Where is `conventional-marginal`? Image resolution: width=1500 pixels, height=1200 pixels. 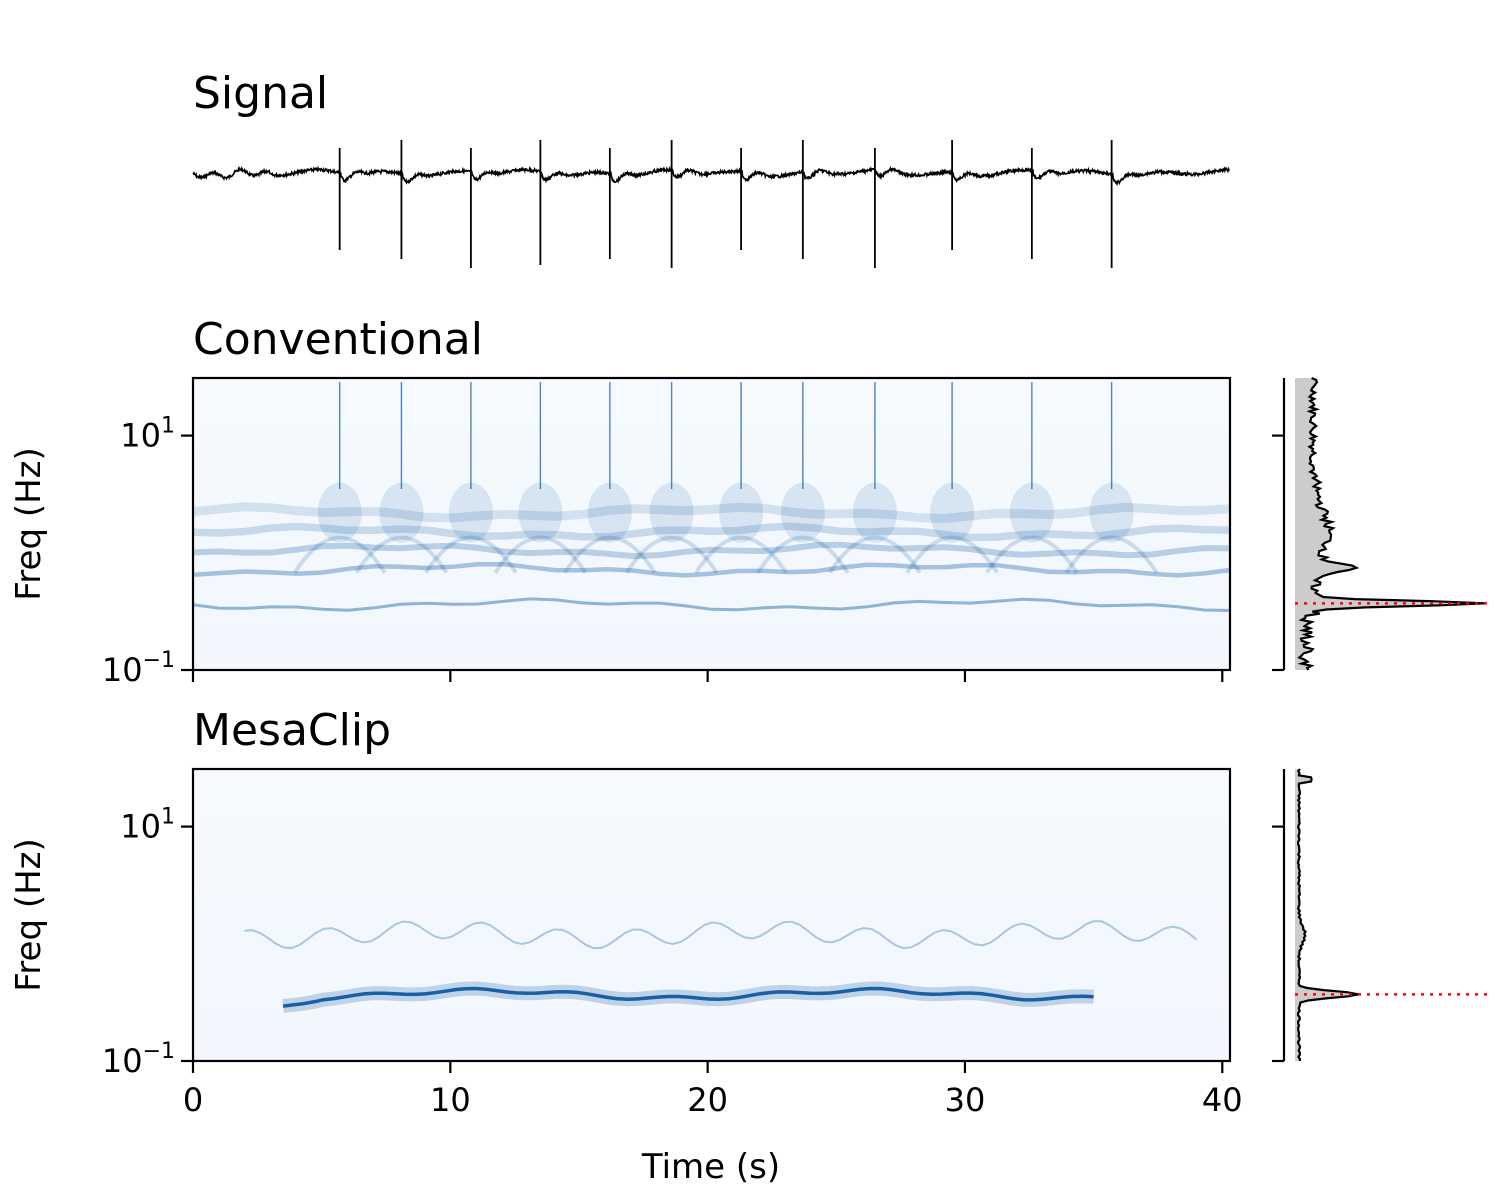 conventional-marginal is located at coordinates (1382, 524).